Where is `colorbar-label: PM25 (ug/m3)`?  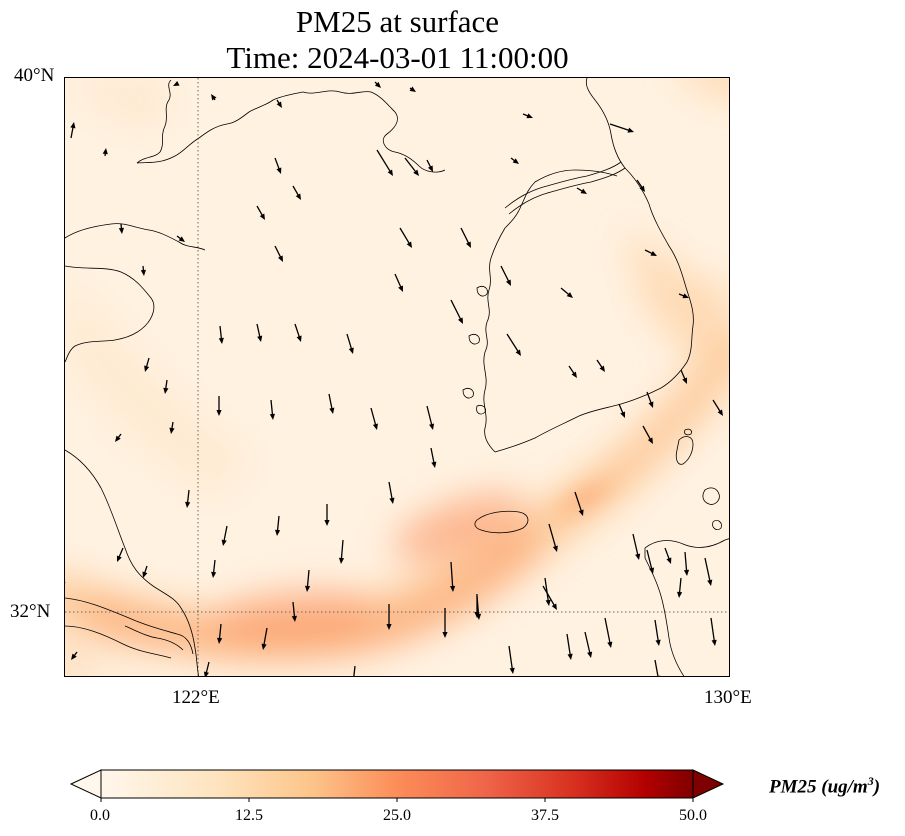
colorbar-label: PM25 (ug/m3) is located at coordinates (825, 786).